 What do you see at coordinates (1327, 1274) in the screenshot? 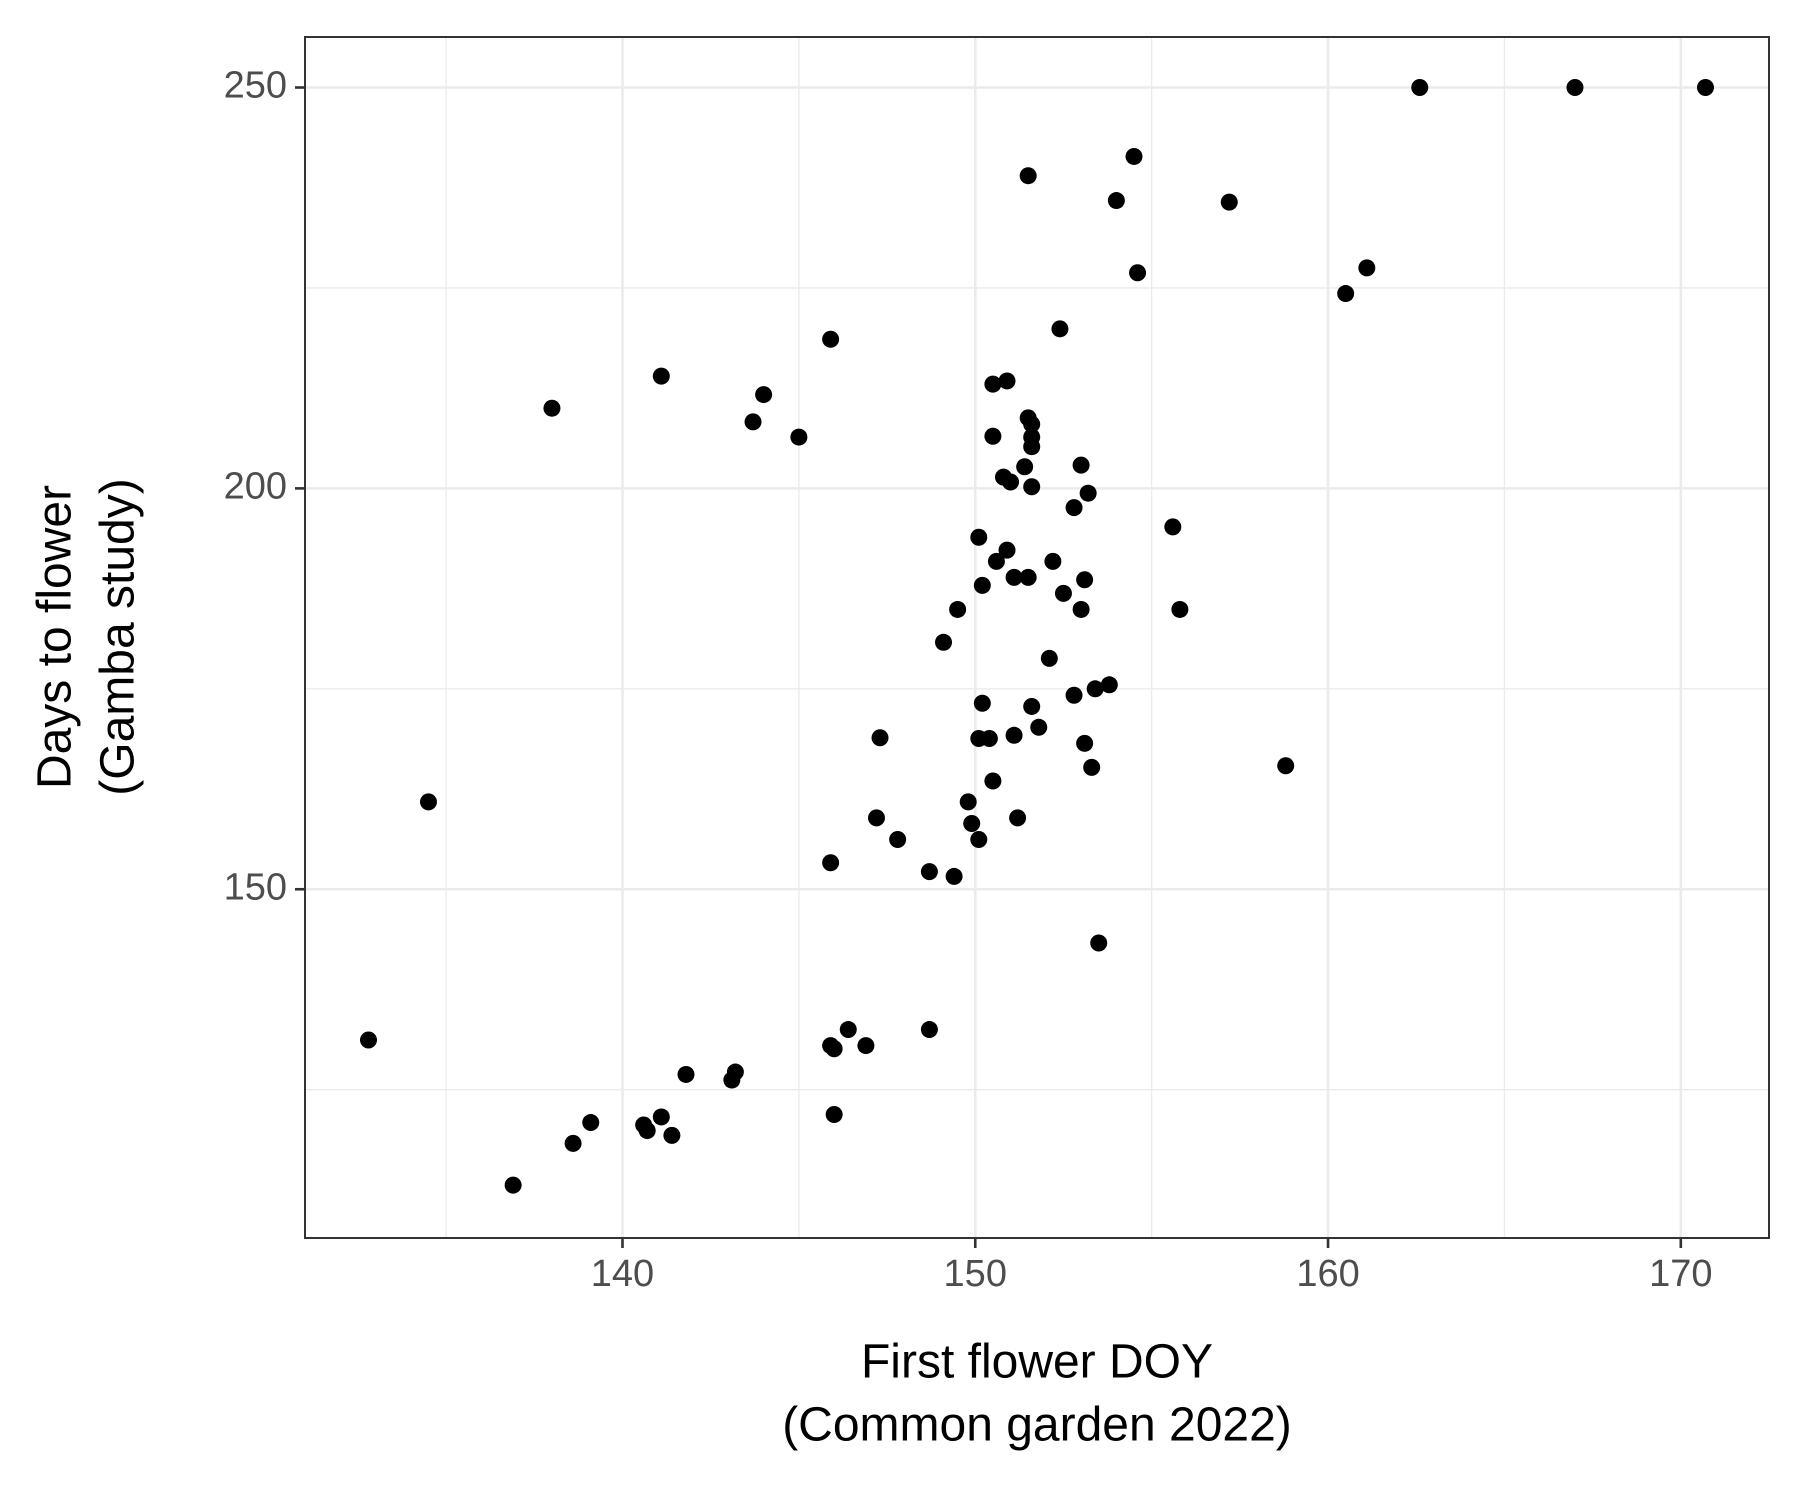
I see `x-tick-label: 160` at bounding box center [1327, 1274].